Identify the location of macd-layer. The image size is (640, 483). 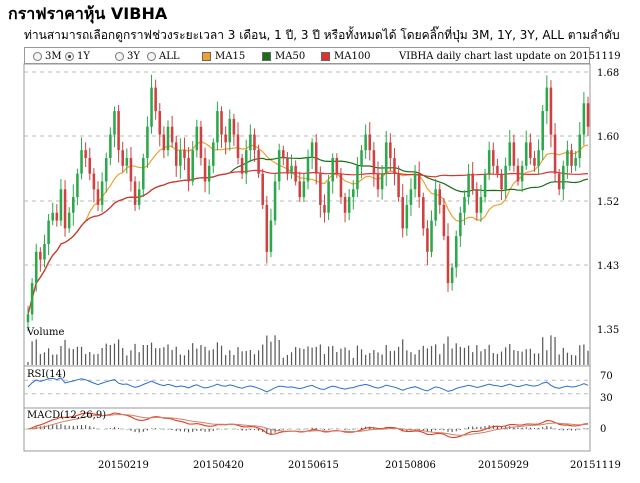
(308, 425).